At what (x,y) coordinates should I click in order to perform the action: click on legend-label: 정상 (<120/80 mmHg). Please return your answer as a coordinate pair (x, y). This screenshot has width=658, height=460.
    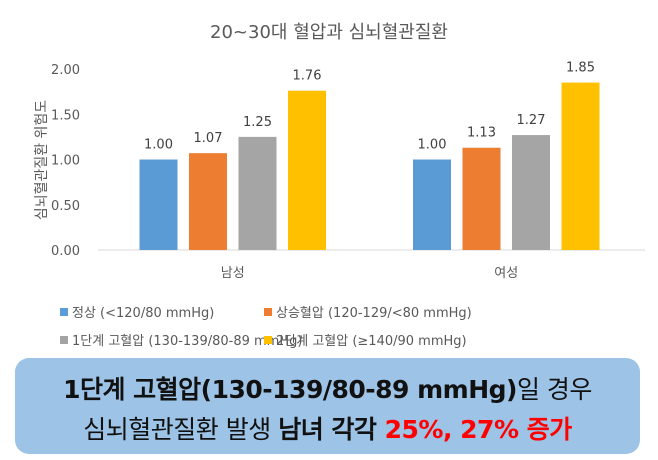
    Looking at the image, I should click on (143, 313).